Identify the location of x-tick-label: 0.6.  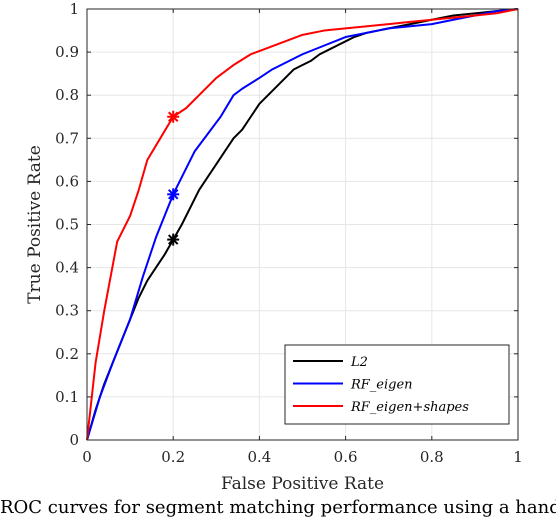
(346, 457).